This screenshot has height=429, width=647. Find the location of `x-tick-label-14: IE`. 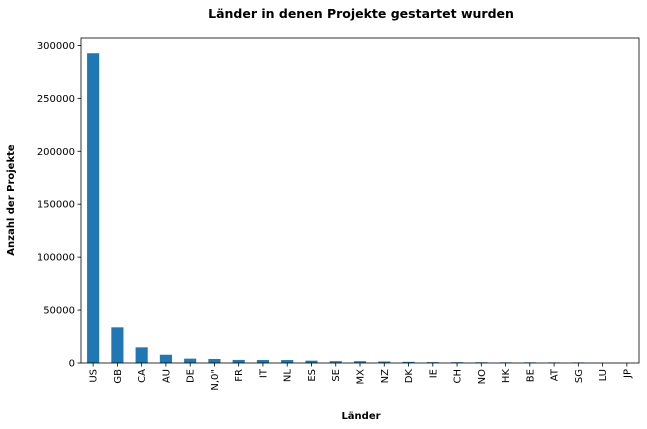

x-tick-label-14: IE is located at coordinates (433, 373).